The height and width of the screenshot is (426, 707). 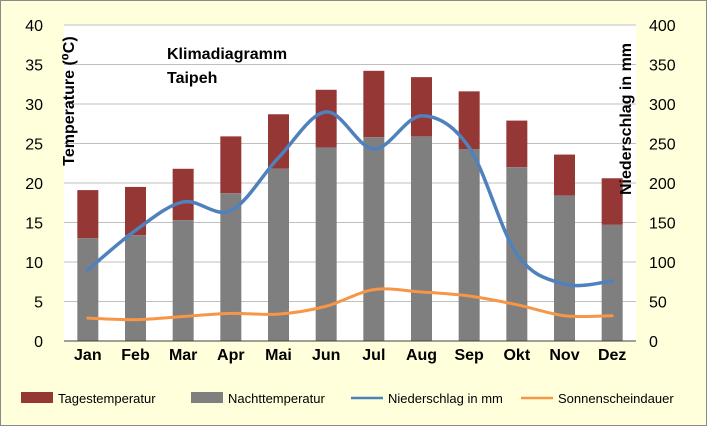 I want to click on left-tick-label: 20, so click(x=34, y=184).